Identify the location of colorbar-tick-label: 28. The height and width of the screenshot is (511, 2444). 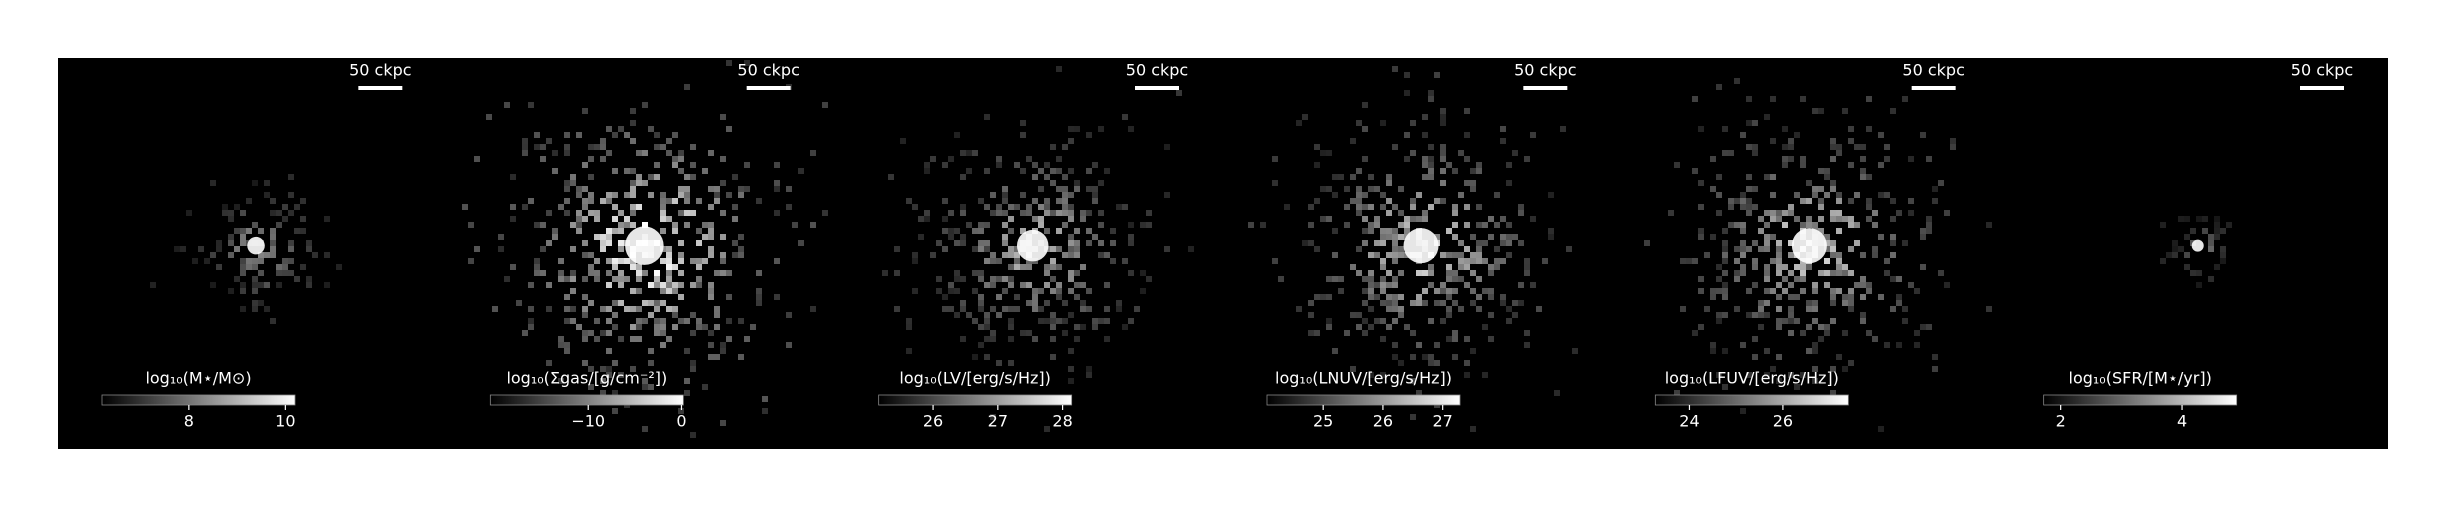
(1062, 421).